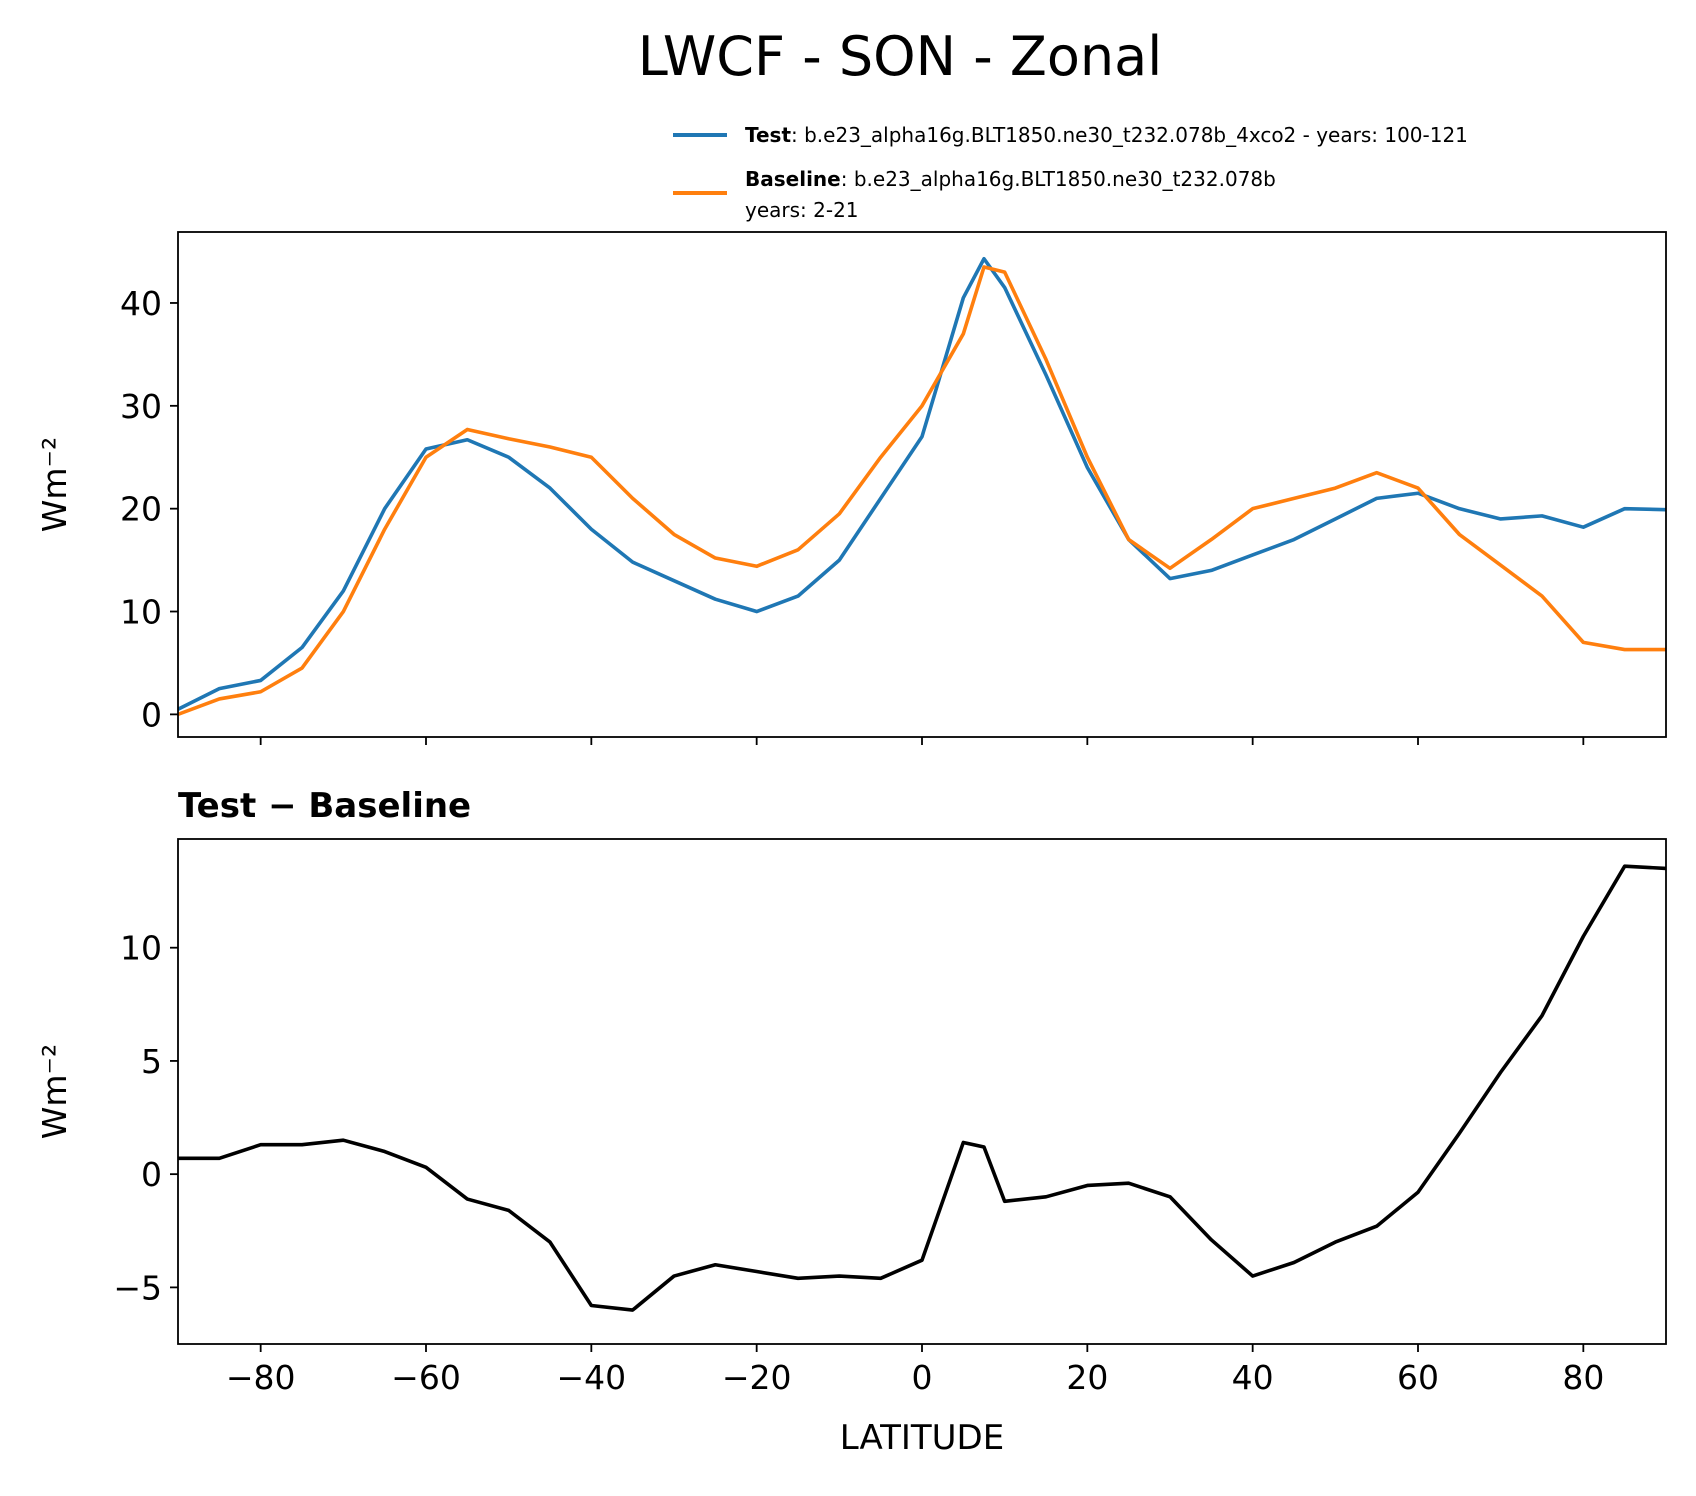  I want to click on x-tick-label: 60, so click(1418, 1377).